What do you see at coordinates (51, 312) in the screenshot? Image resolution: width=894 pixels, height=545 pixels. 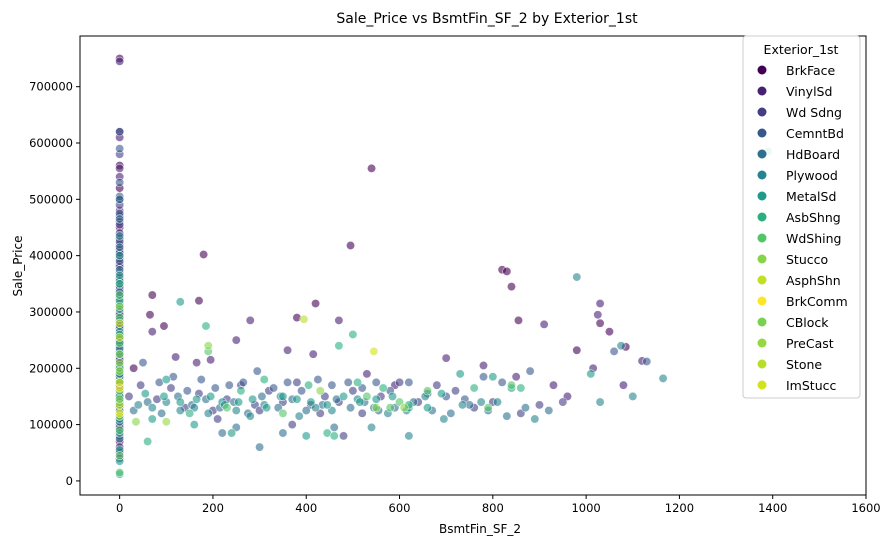 I see `y-tick-label: 300000` at bounding box center [51, 312].